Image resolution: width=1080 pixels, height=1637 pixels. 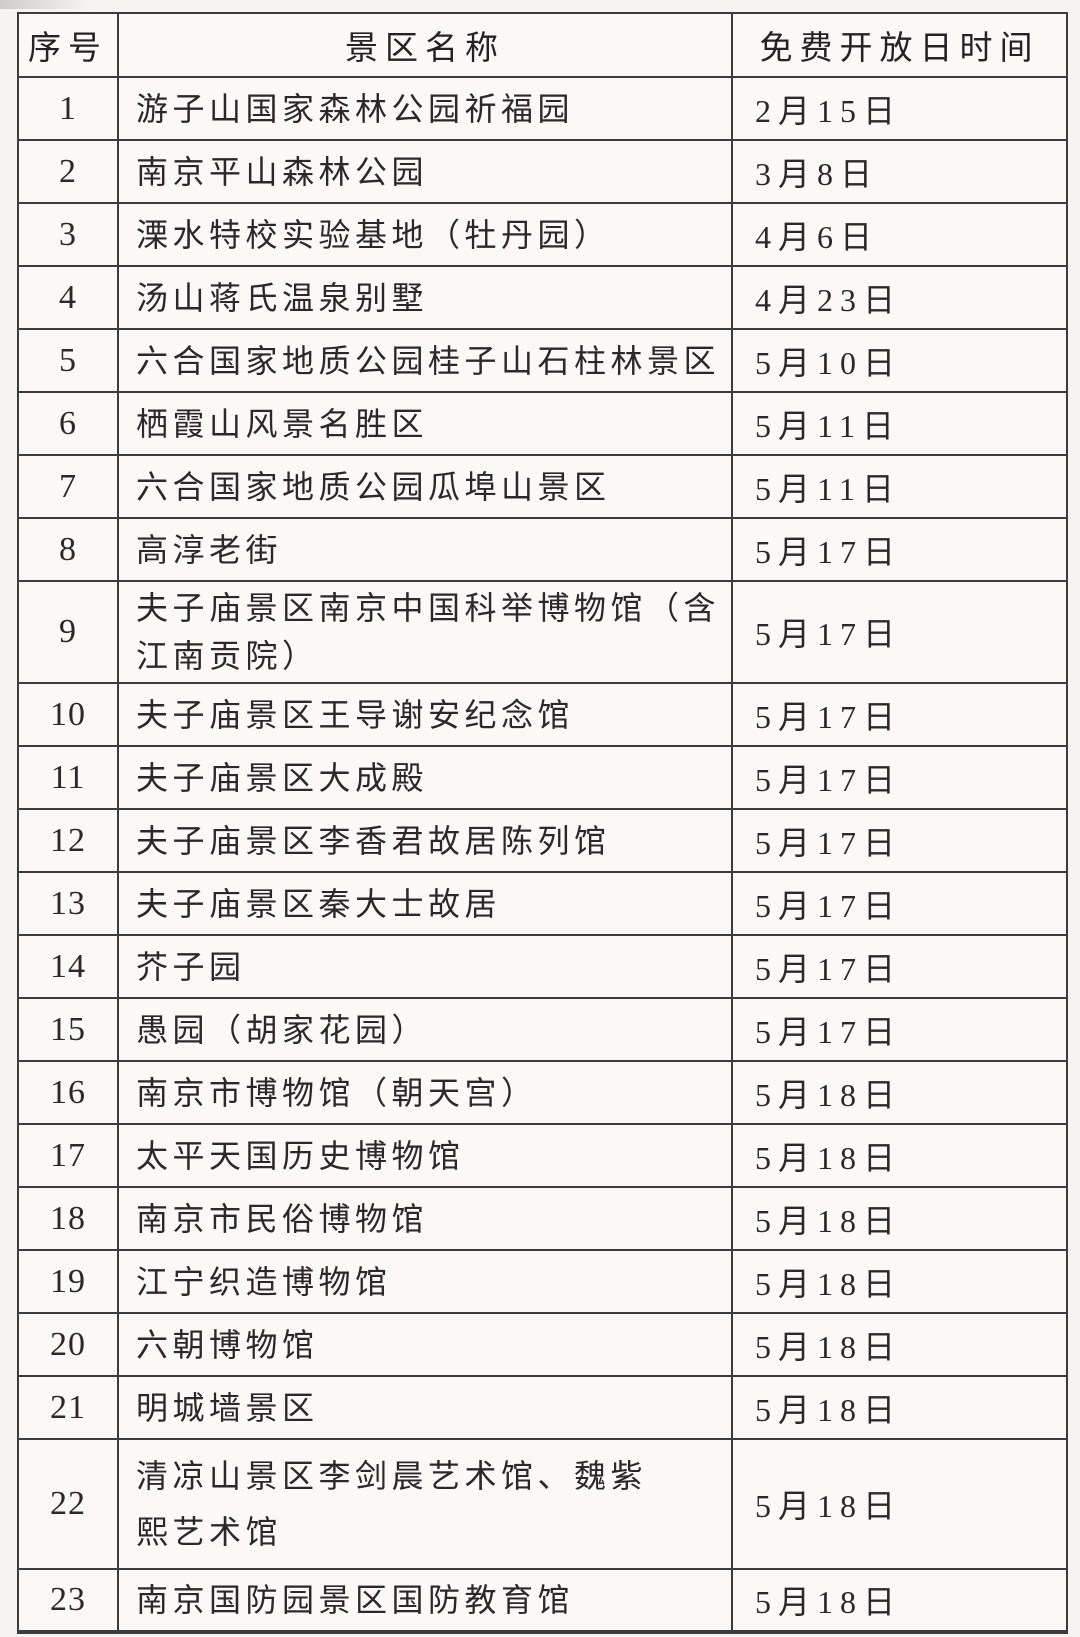 I want to click on scenic-area-name: 明城墙景区, so click(x=425, y=1407).